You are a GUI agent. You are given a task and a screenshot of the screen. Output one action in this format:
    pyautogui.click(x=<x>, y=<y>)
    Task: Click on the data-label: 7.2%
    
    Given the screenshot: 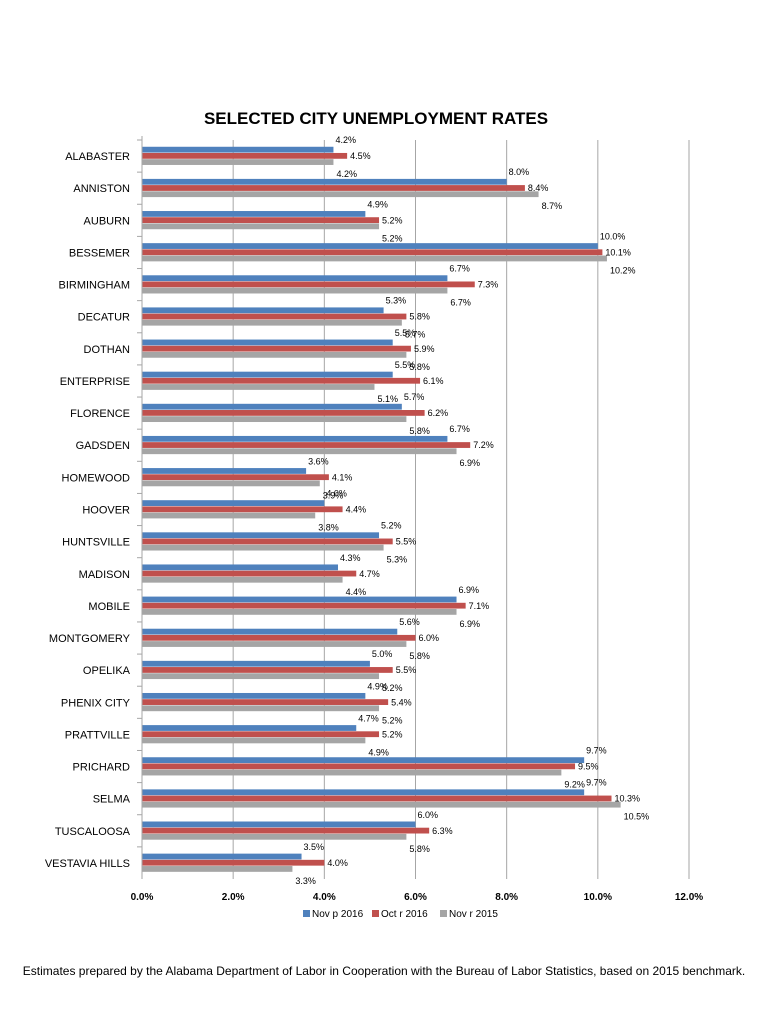 What is the action you would take?
    pyautogui.click(x=483, y=445)
    